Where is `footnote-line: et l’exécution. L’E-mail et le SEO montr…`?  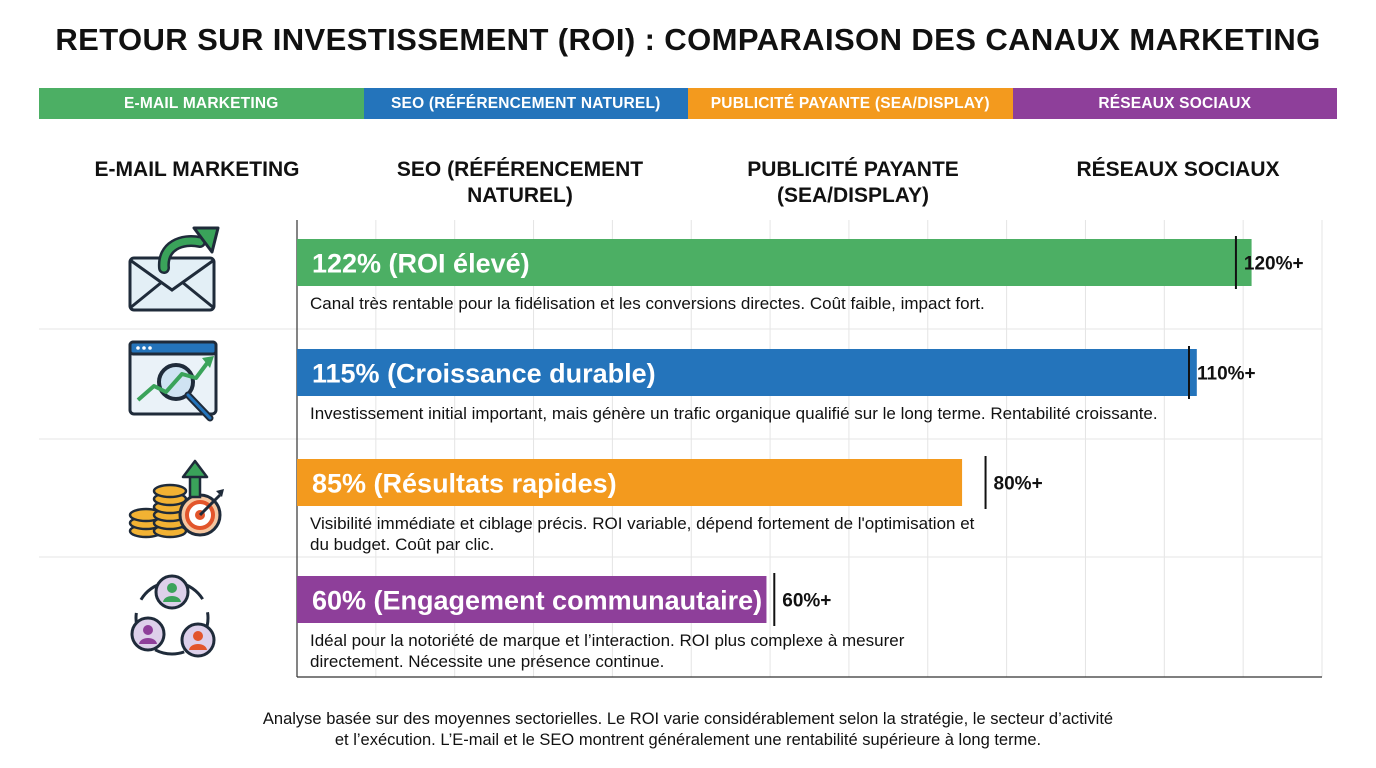 footnote-line: et l’exécution. L’E-mail et le SEO montr… is located at coordinates (688, 740).